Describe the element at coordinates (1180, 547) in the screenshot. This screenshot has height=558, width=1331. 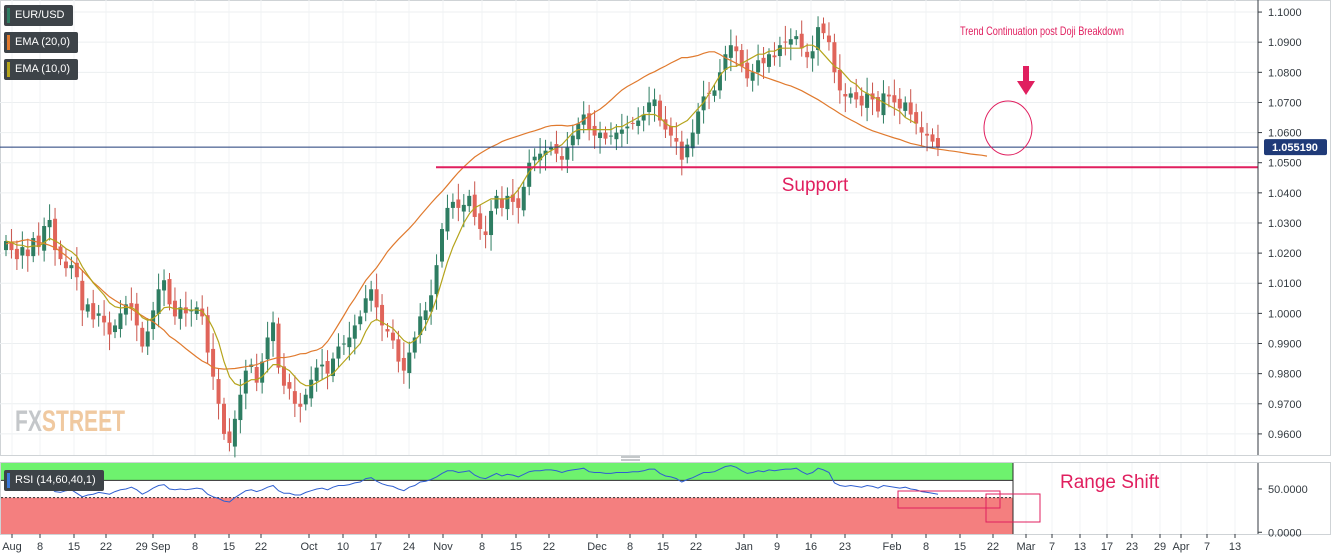
I see `x-tick-label: Apr` at that location.